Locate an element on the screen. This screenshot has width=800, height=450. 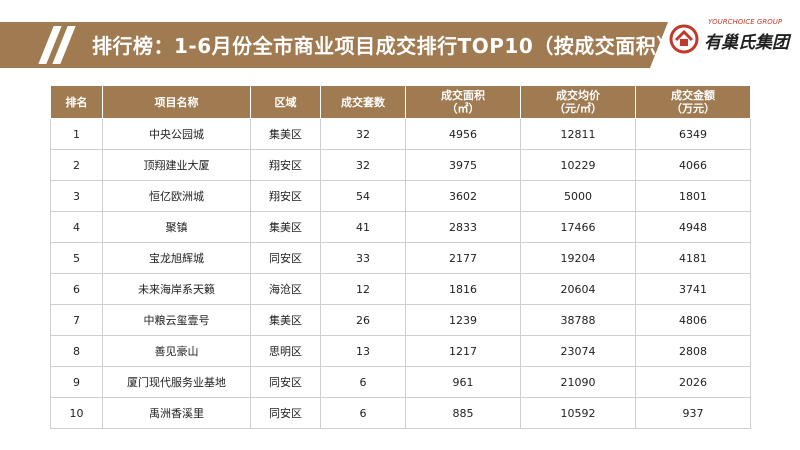
rank-cell: 8 is located at coordinates (76, 351).